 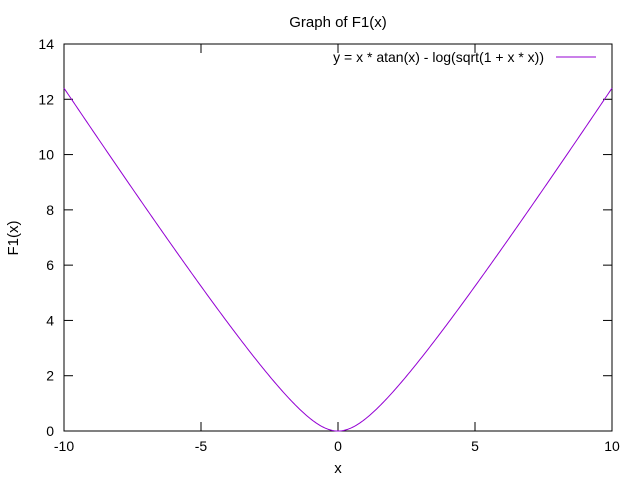 I want to click on y-tick-label: 4, so click(x=50, y=320).